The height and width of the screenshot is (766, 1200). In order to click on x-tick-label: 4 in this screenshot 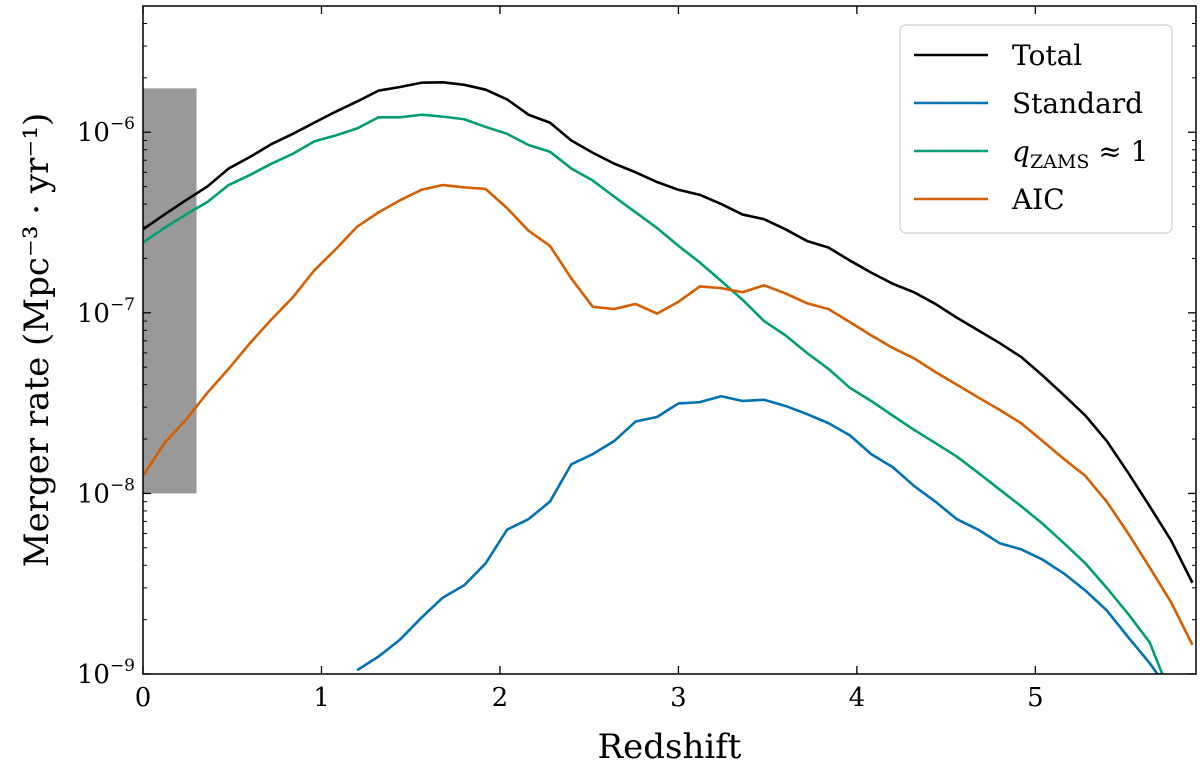, I will do `click(857, 698)`.